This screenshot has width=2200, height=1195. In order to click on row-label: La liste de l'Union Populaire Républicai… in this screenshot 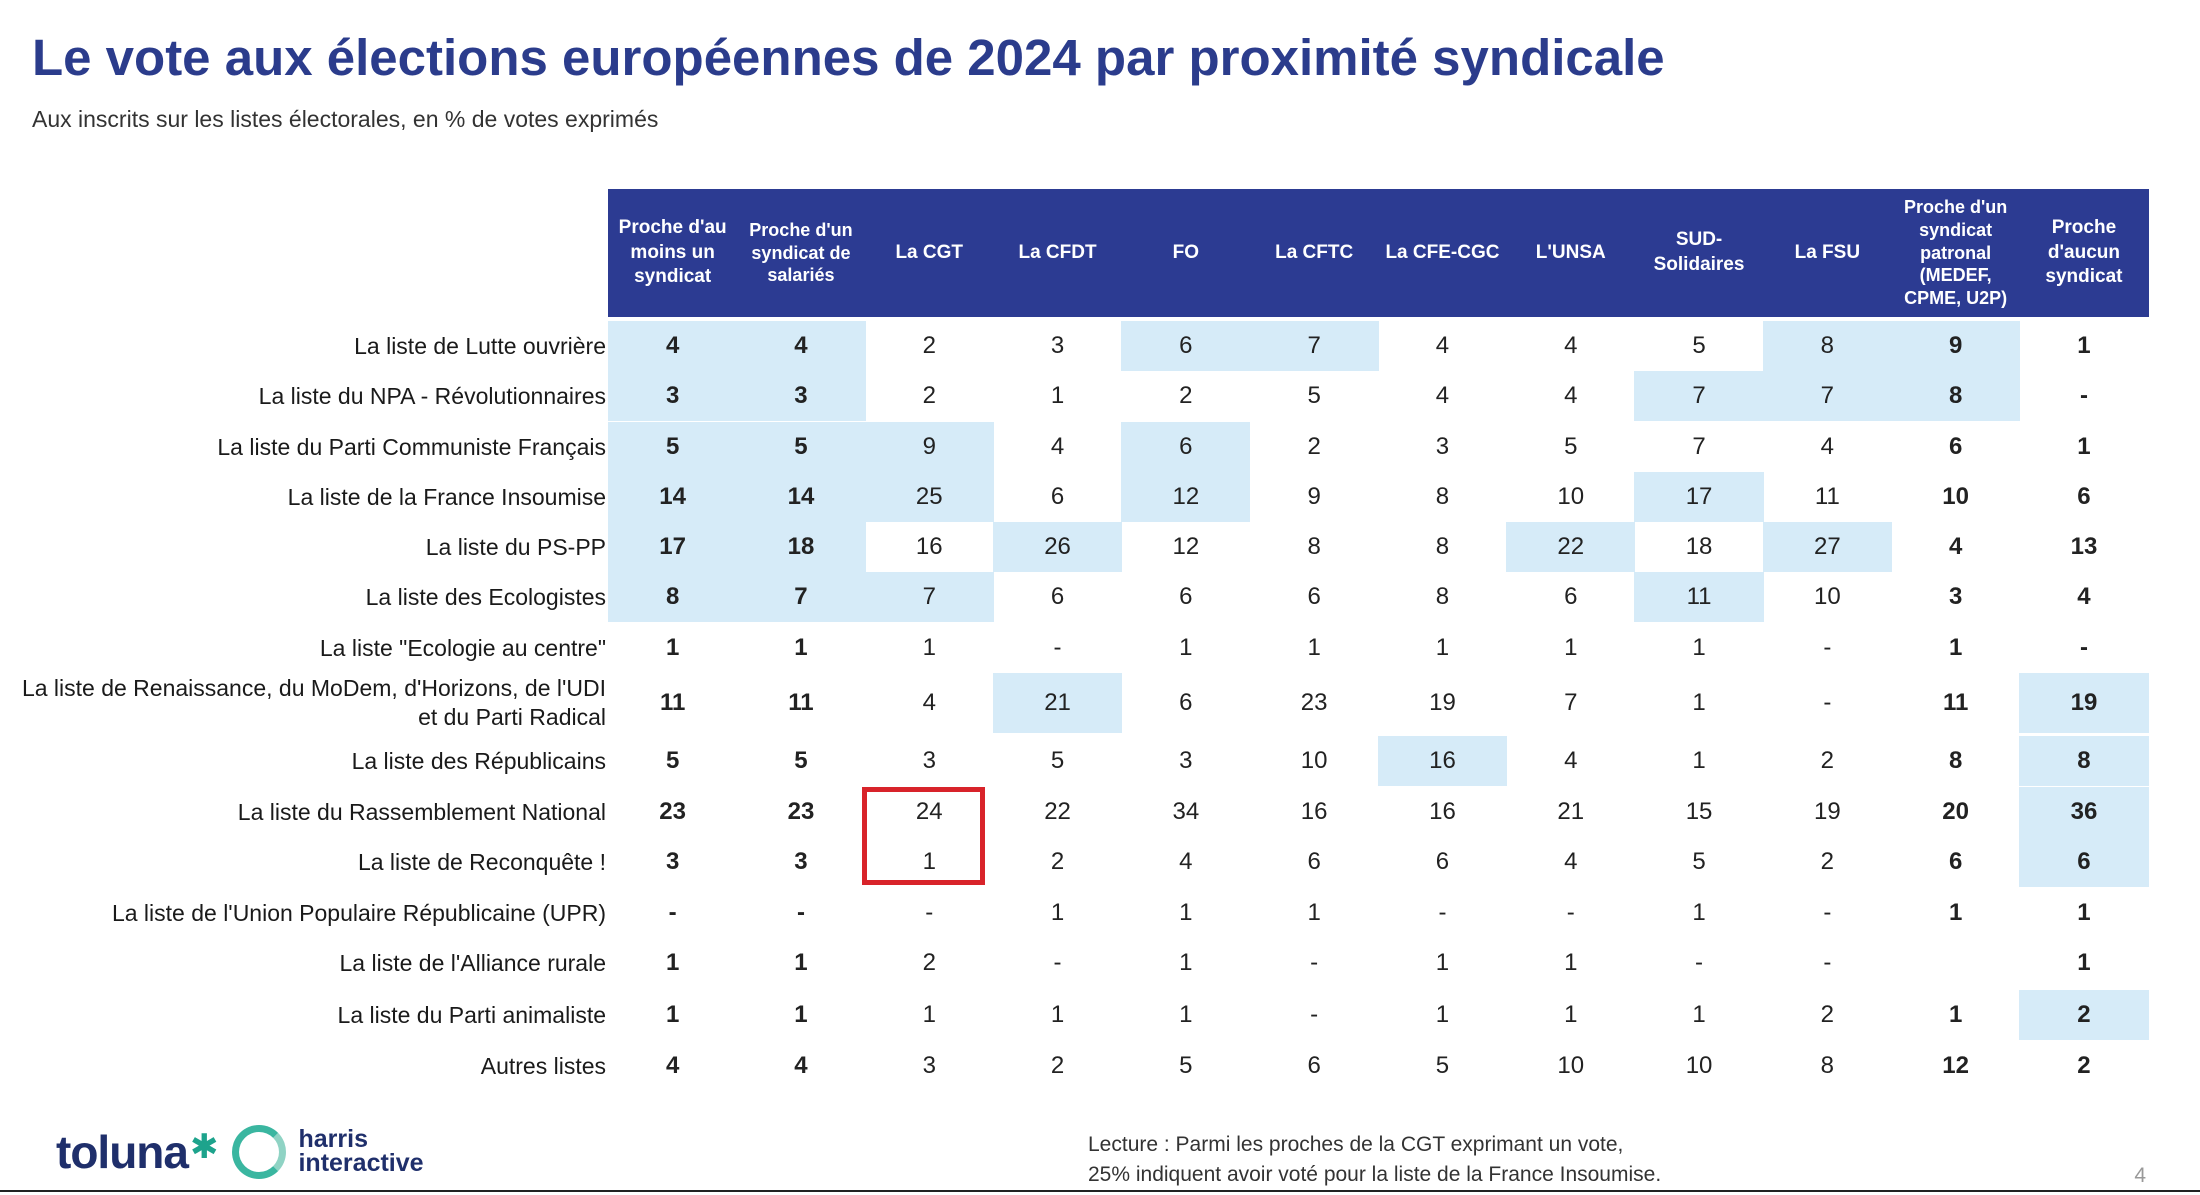, I will do `click(358, 912)`.